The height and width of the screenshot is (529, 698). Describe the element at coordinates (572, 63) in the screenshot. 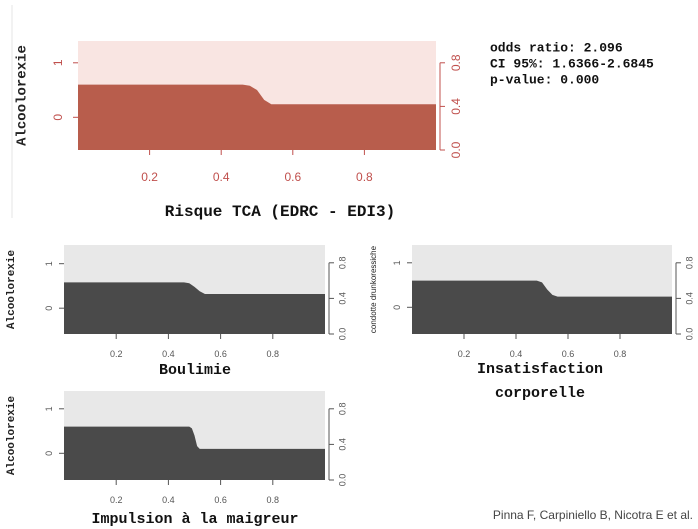

I see `annotation: CI 95%: 1.6366-2.6845` at that location.